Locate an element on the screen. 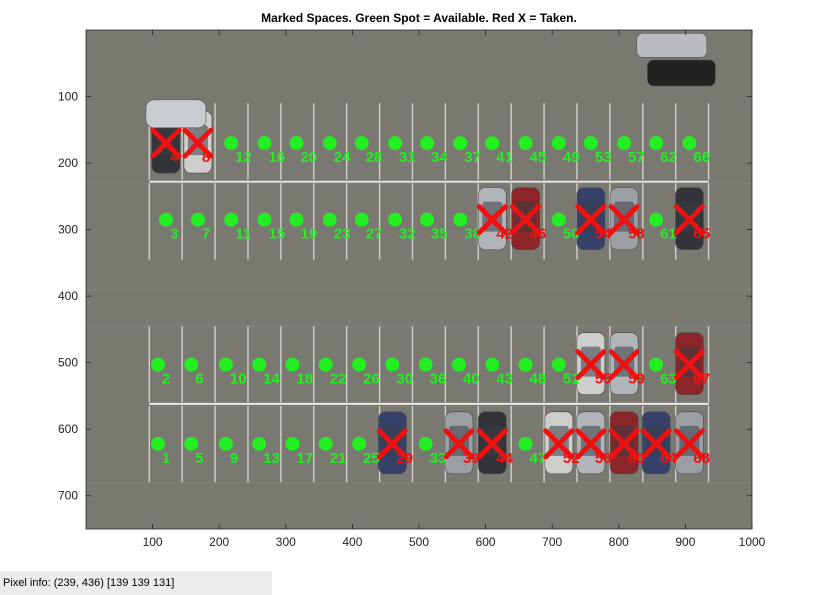 The height and width of the screenshot is (595, 839). spot-57: 57 is located at coordinates (631, 151).